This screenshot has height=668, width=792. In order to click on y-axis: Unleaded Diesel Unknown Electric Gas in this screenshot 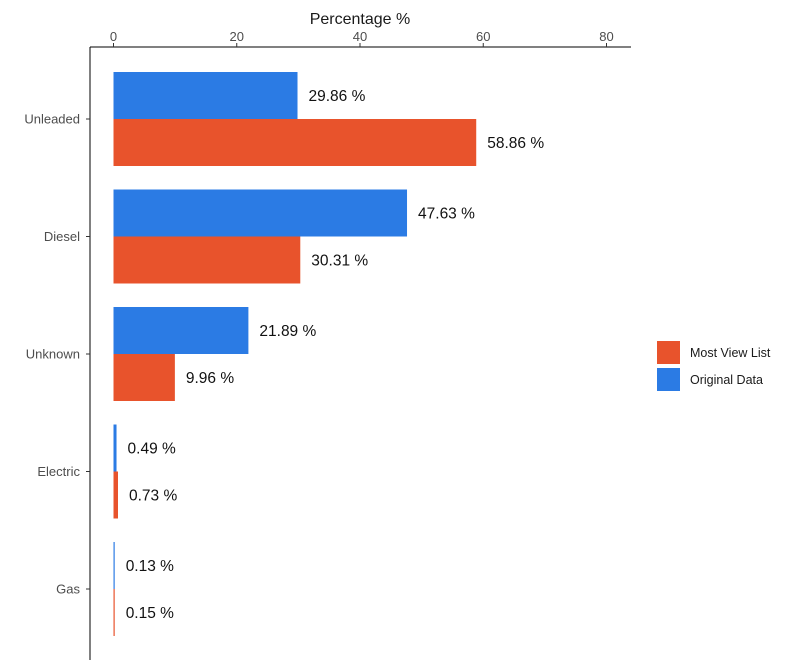, I will do `click(57, 353)`.